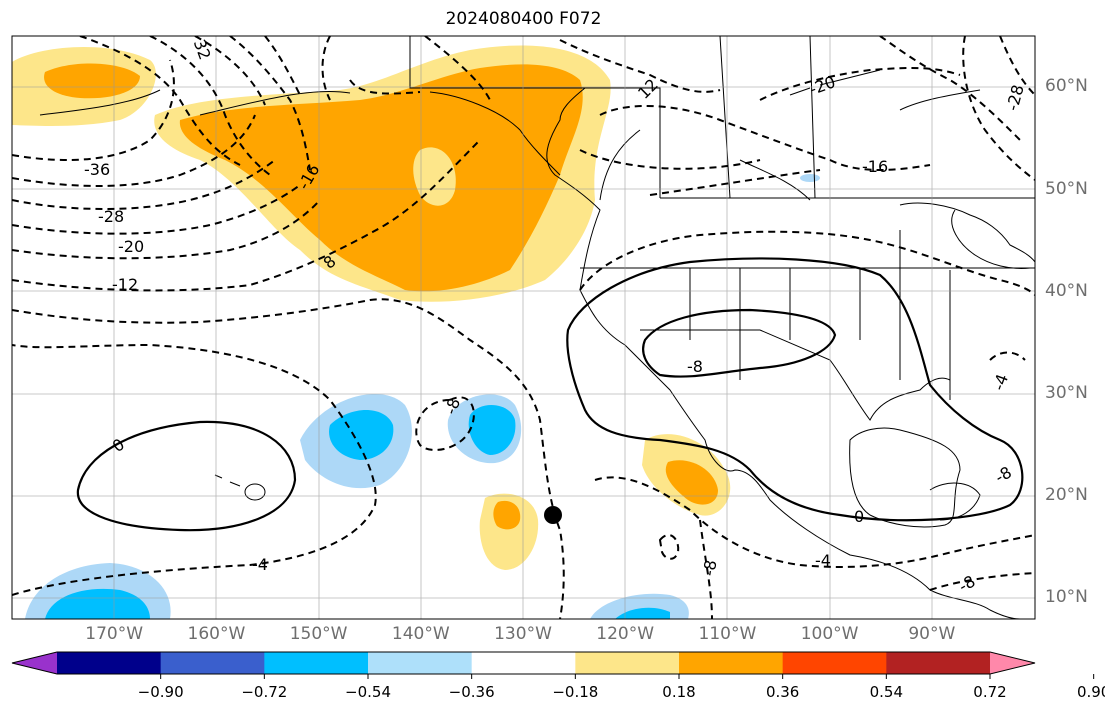 The width and height of the screenshot is (1105, 712). Describe the element at coordinates (782, 692) in the screenshot. I see `colorbar-tick-label: 0.36` at that location.